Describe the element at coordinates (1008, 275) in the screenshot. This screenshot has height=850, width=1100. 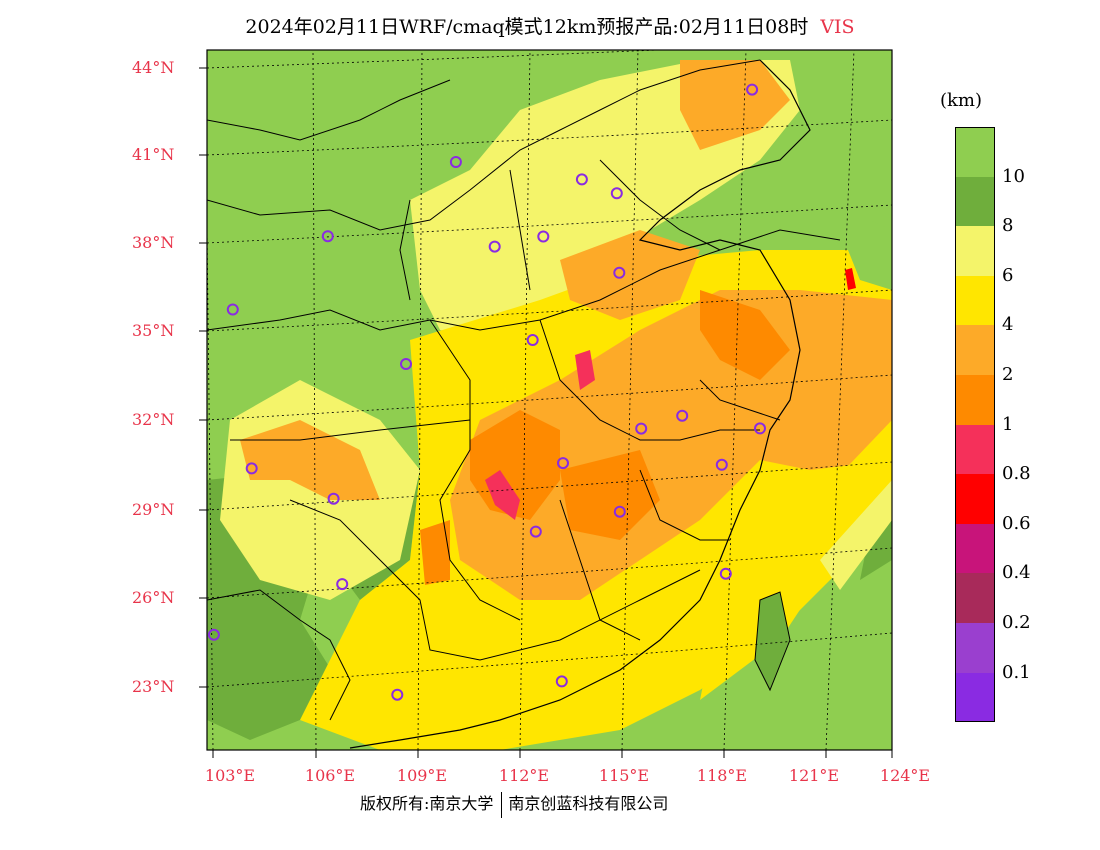
I see `legend-label: 6` at that location.